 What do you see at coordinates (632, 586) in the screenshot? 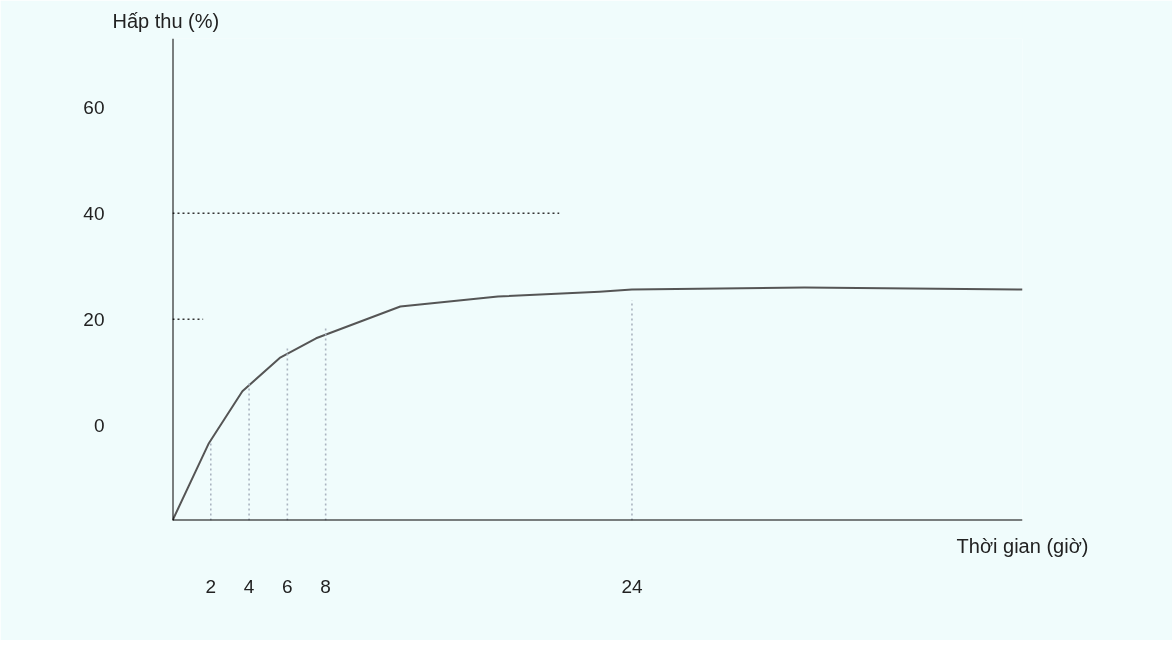
I see `x-tick-label: 24` at bounding box center [632, 586].